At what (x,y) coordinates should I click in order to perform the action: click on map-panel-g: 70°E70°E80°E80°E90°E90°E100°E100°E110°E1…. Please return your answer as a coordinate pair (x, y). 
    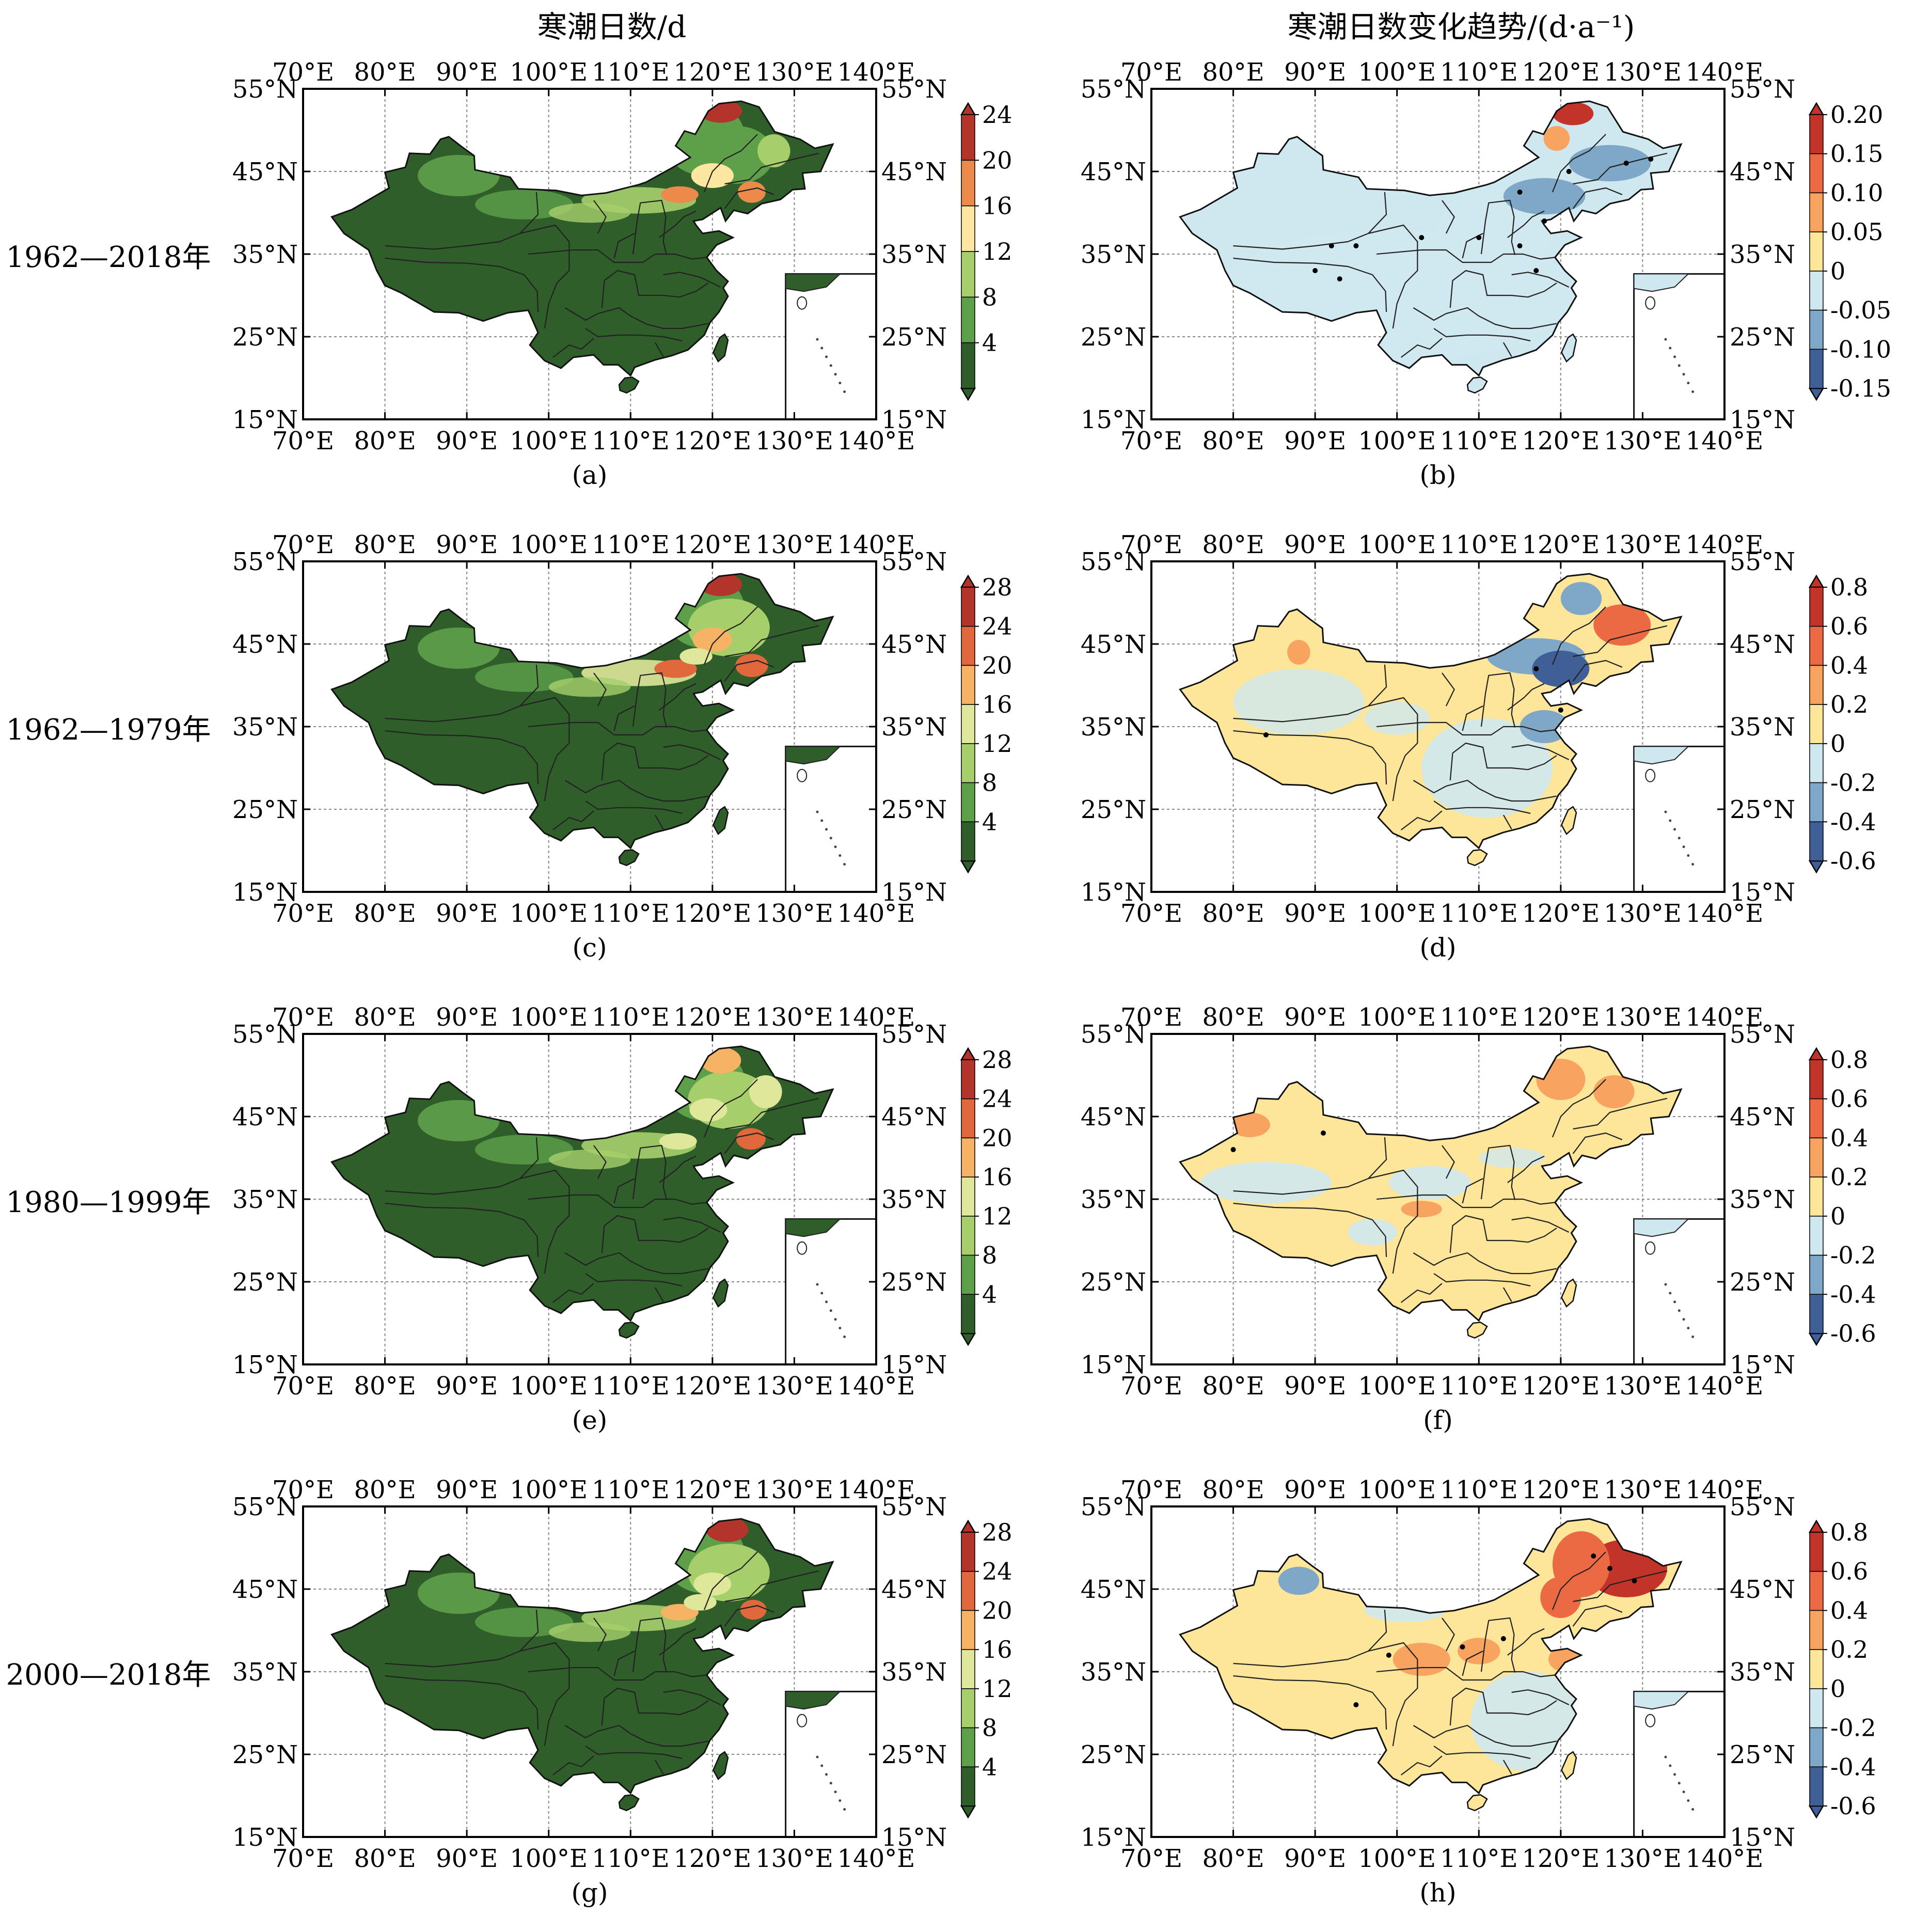
    Looking at the image, I should click on (622, 1691).